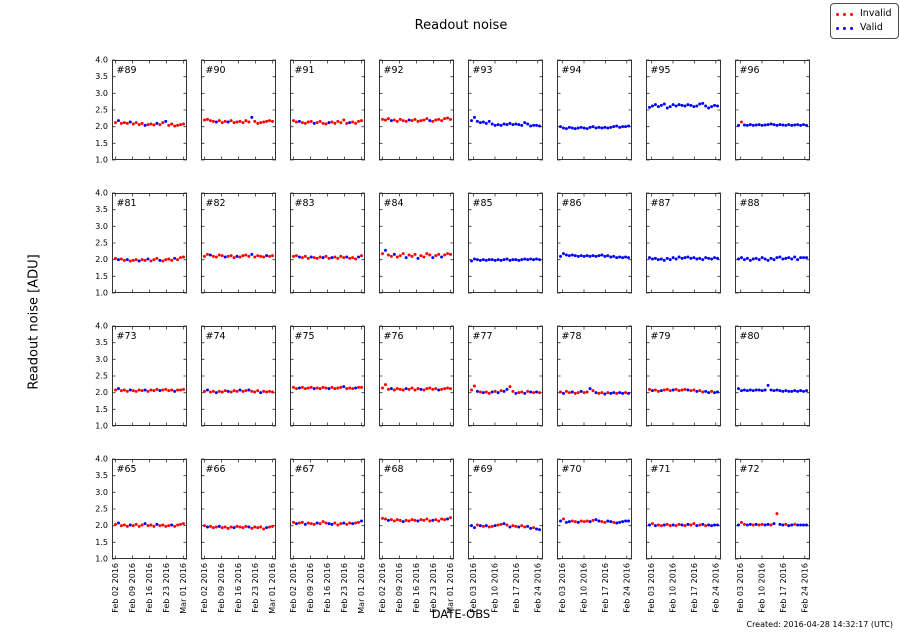 The width and height of the screenshot is (900, 639). What do you see at coordinates (740, 588) in the screenshot?
I see `x-tick-label: Feb 03 2016` at bounding box center [740, 588].